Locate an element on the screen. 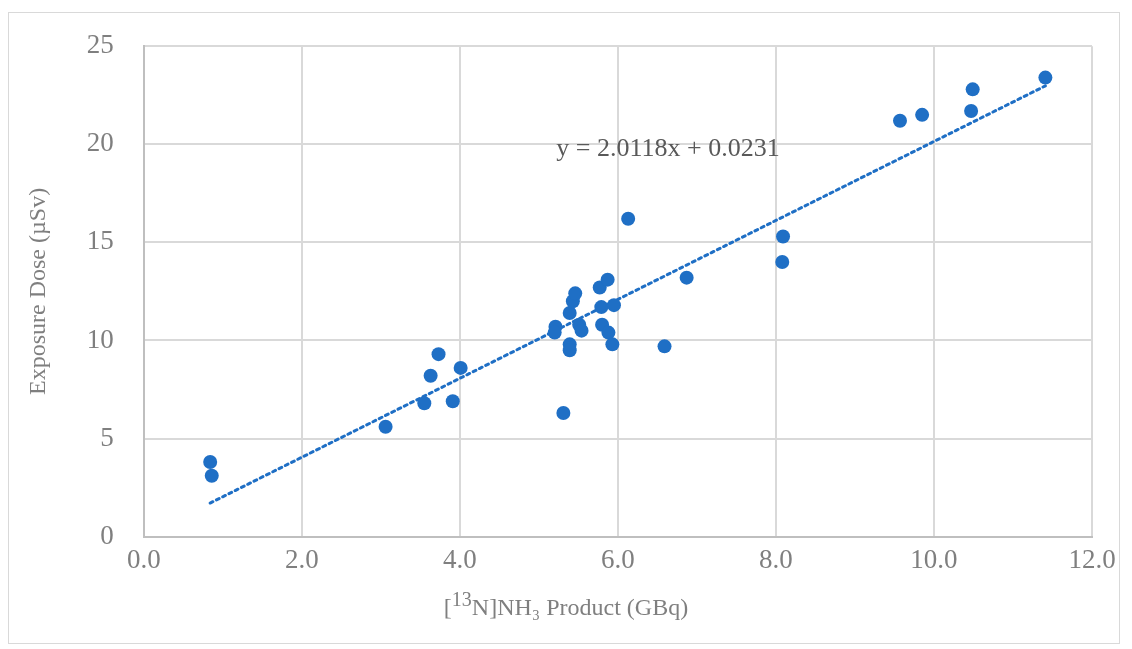 The width and height of the screenshot is (1132, 649). x-tick-label: 6.0 is located at coordinates (618, 558).